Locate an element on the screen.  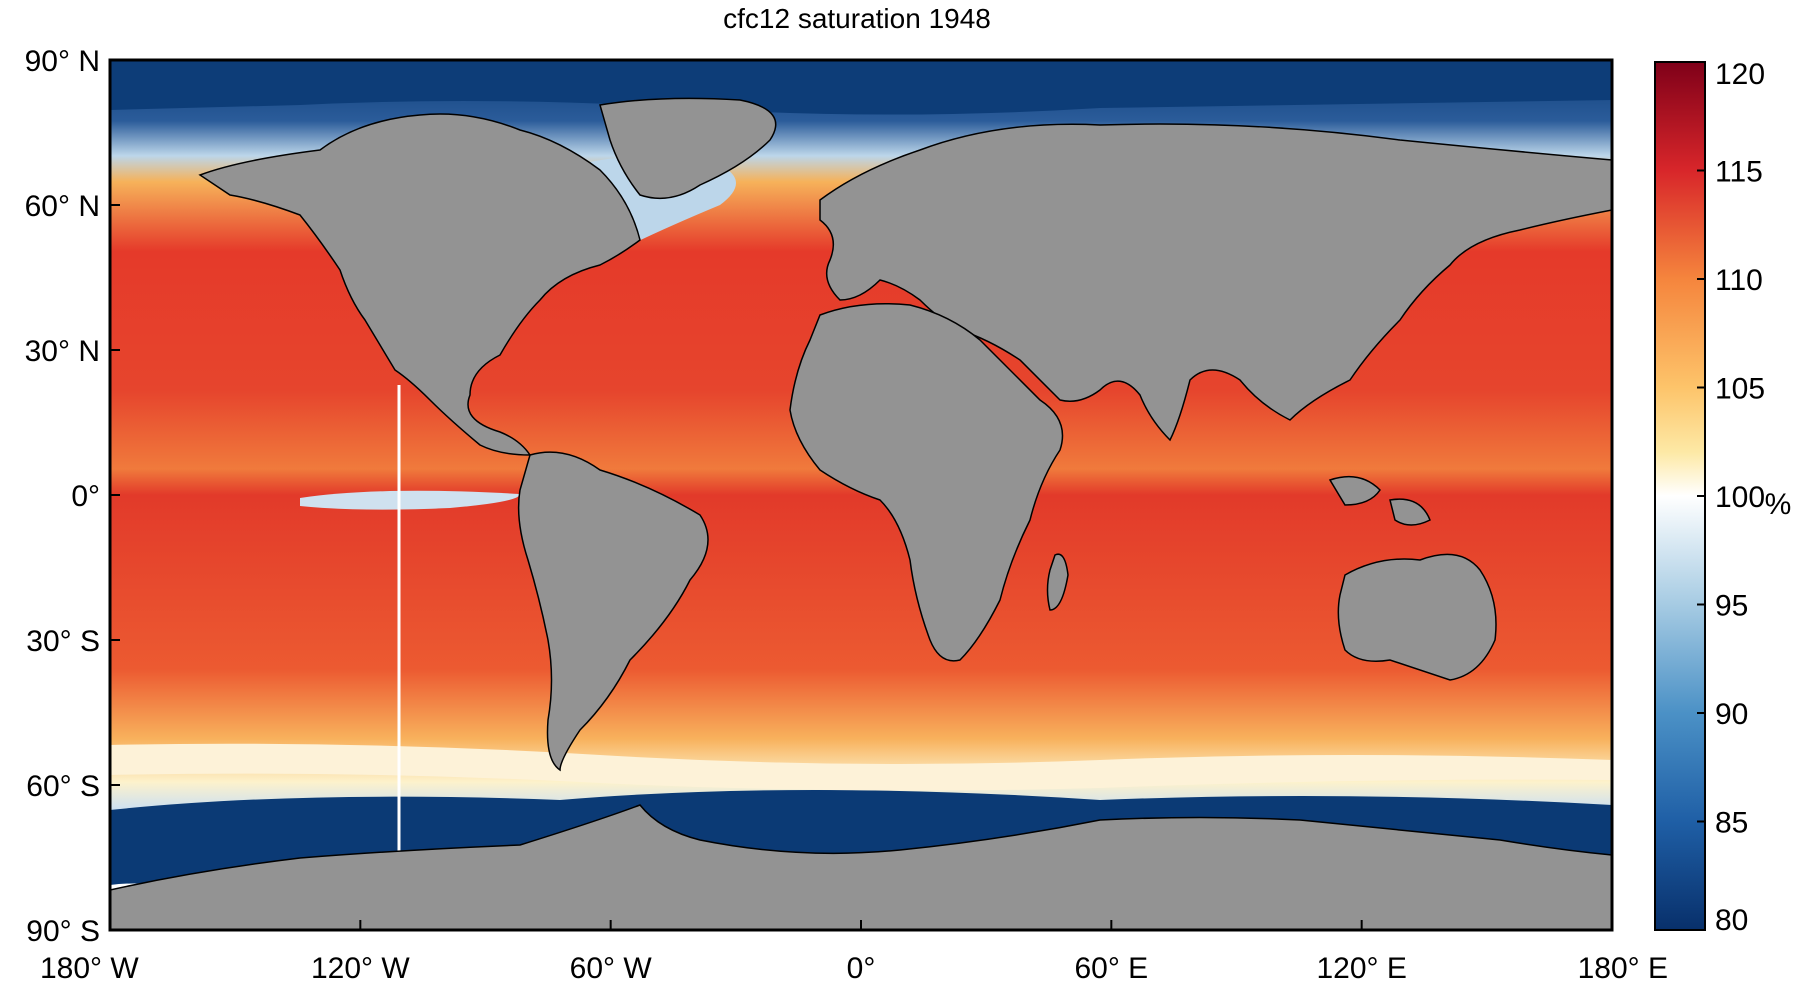
colorbar-ticks: 120 115 110 105 100 95 90 85 80 is located at coordinates (1731, 497).